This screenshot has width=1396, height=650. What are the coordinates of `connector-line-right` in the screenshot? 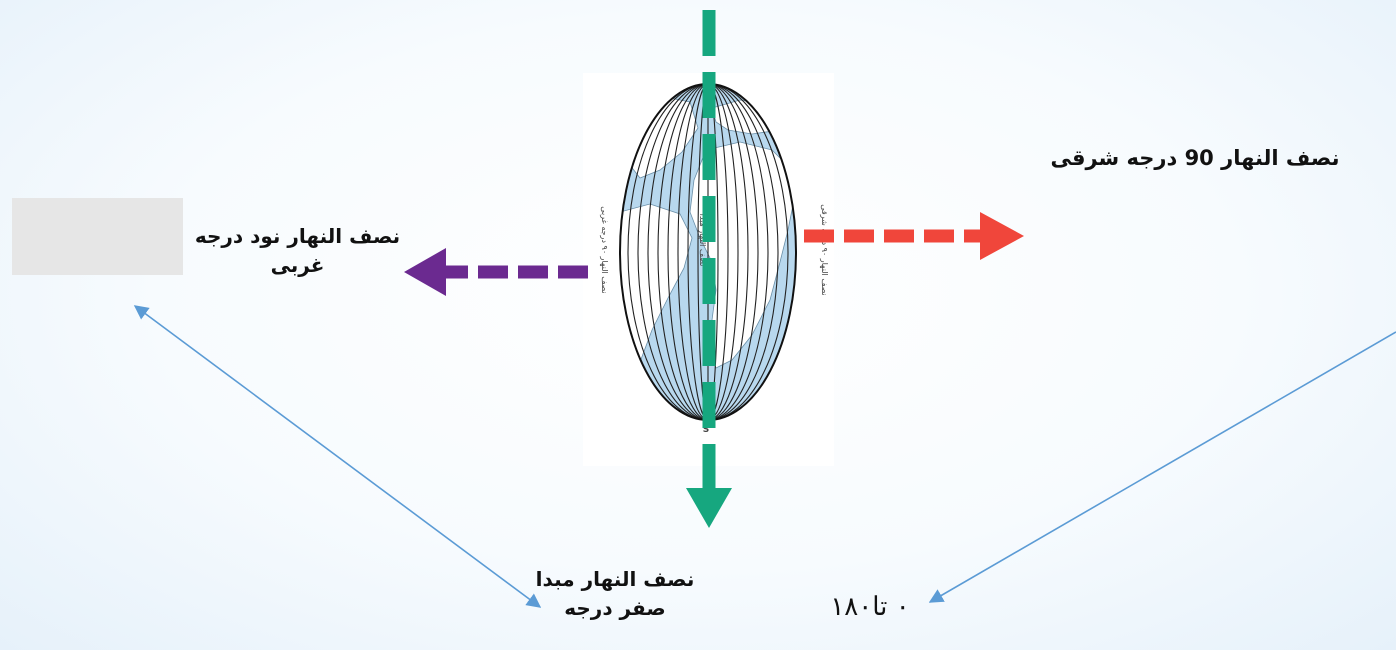 It's located at (1163, 467).